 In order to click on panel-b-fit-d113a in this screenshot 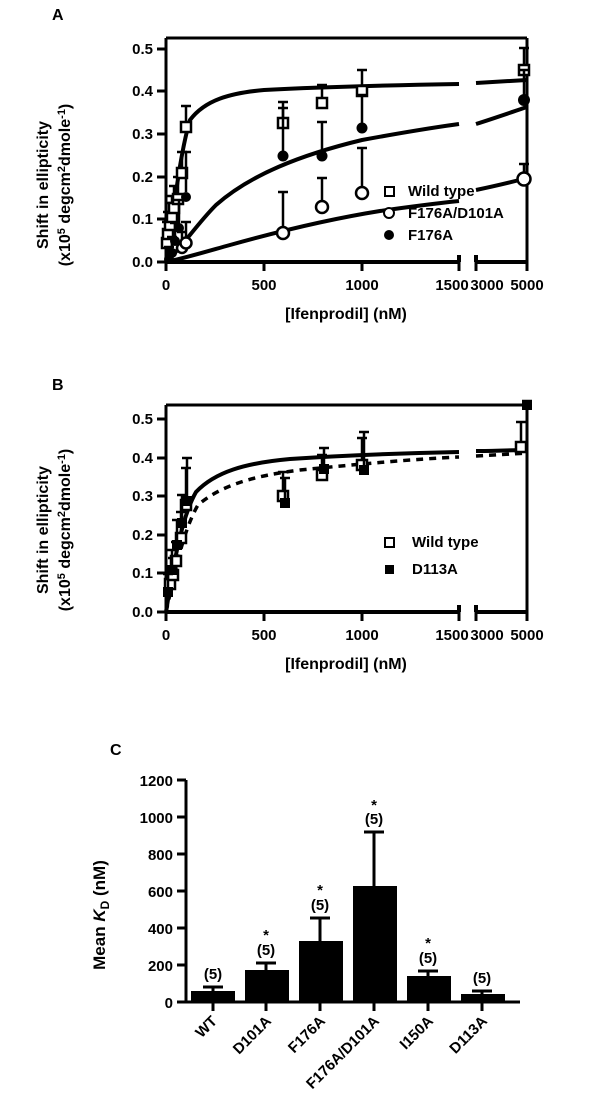, I will do `click(346, 530)`.